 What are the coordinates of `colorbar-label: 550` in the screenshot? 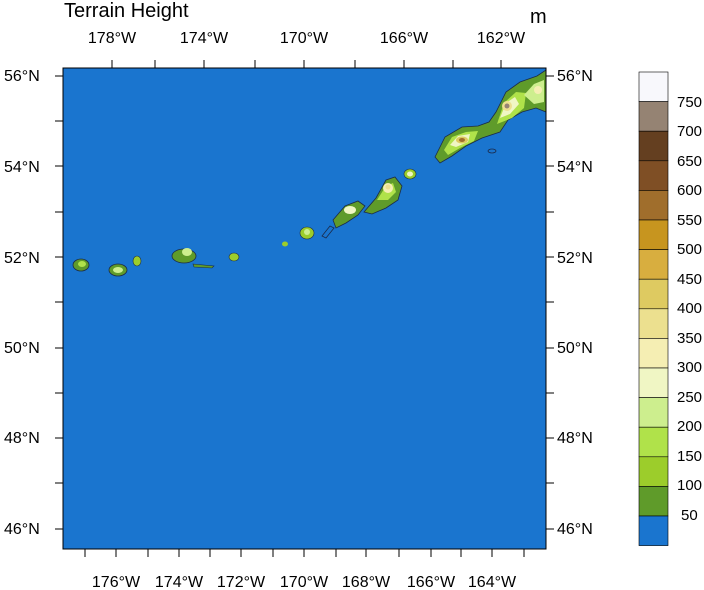 It's located at (689, 220).